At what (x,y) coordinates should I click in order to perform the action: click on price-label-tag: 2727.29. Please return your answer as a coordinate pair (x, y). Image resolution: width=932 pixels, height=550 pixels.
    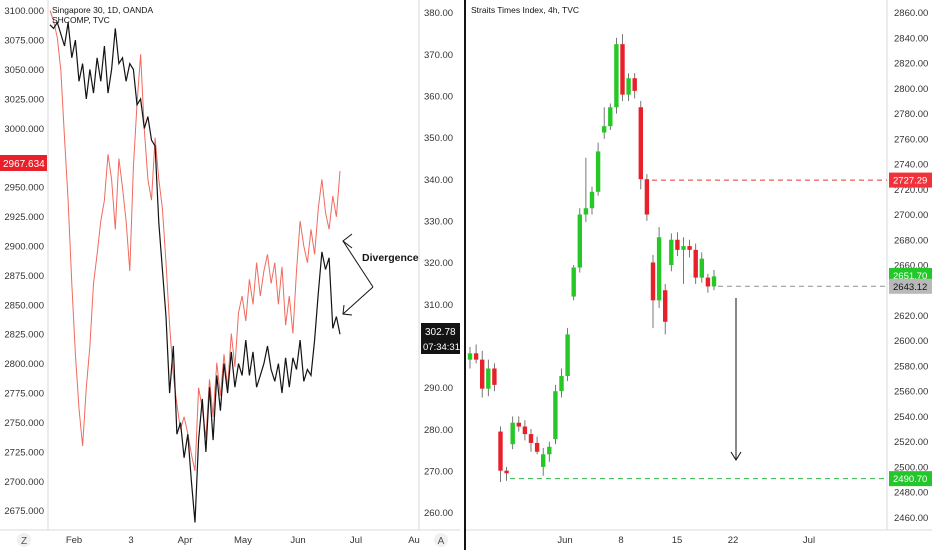
    Looking at the image, I should click on (910, 180).